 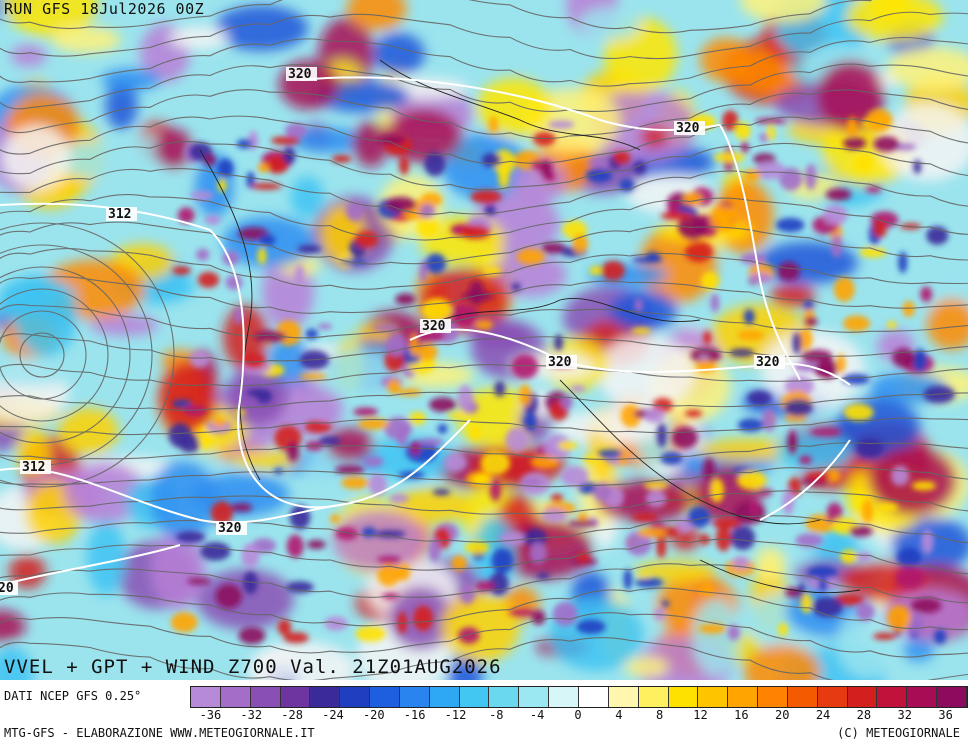 What do you see at coordinates (373, 715) in the screenshot?
I see `color-scale-tick: -20` at bounding box center [373, 715].